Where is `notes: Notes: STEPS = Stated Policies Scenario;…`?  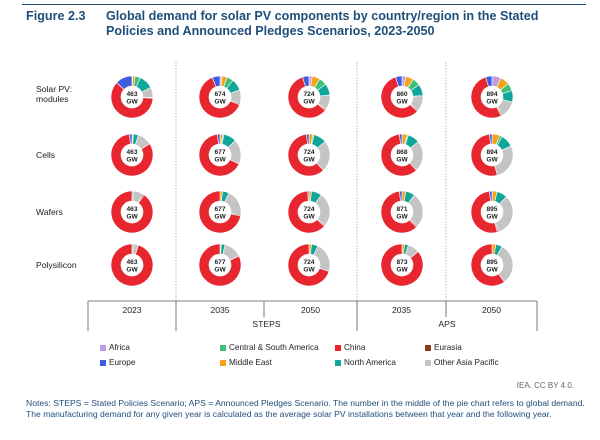
notes: Notes: STEPS = Stated Policies Scenario;… is located at coordinates (305, 408).